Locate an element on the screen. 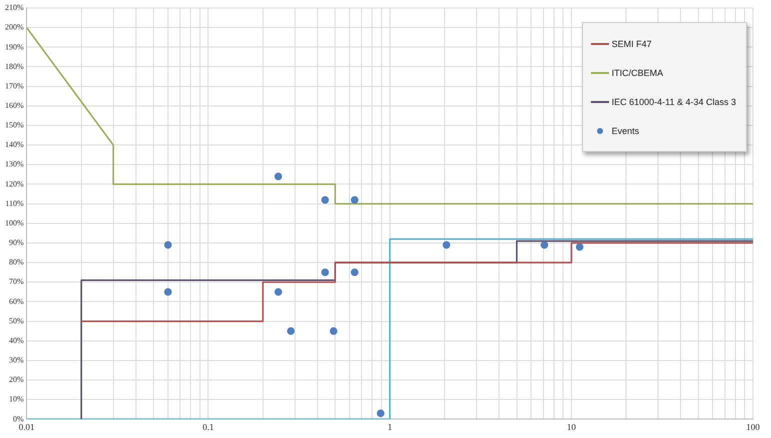 Image resolution: width=771 pixels, height=438 pixels. y-tick-label: 10% is located at coordinates (16, 399).